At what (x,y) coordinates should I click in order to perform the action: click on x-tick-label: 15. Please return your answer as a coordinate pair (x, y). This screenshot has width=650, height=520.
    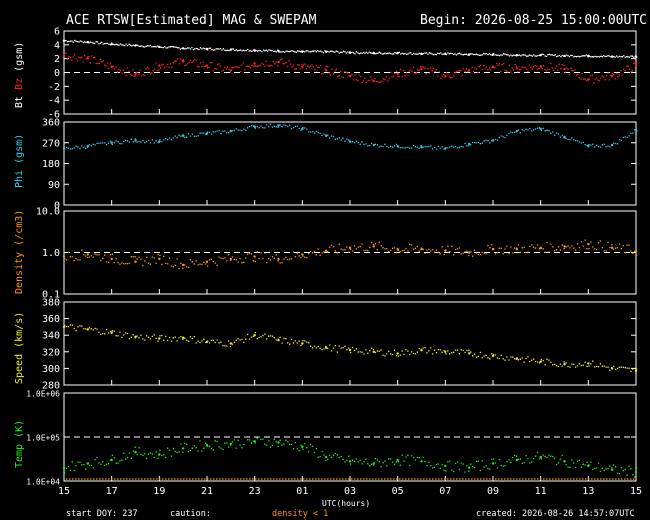
    Looking at the image, I should click on (636, 491).